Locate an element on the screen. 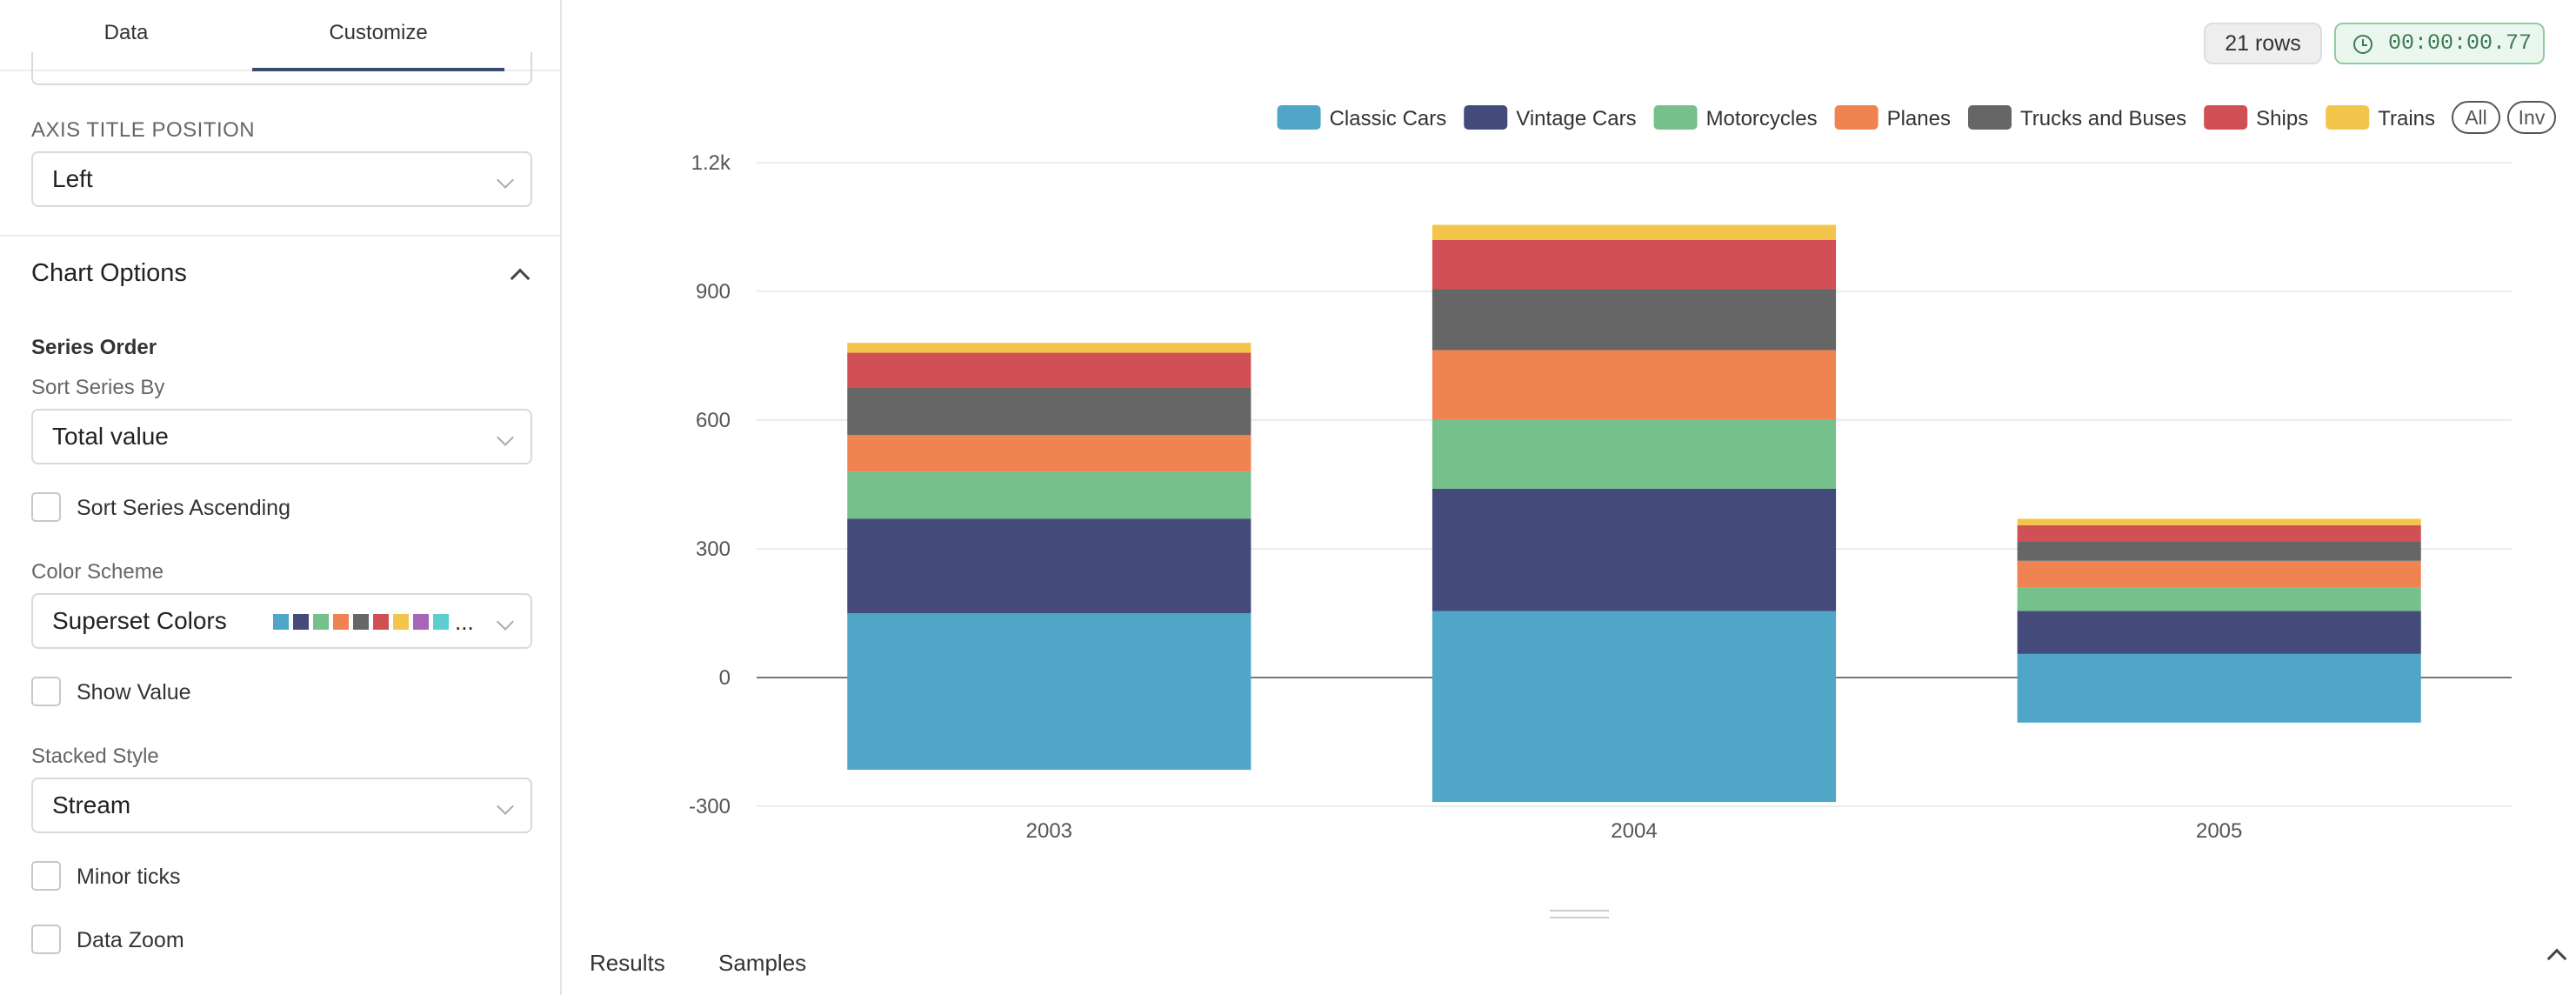 The image size is (2576, 995). data-zoom-checkbox is located at coordinates (46, 939).